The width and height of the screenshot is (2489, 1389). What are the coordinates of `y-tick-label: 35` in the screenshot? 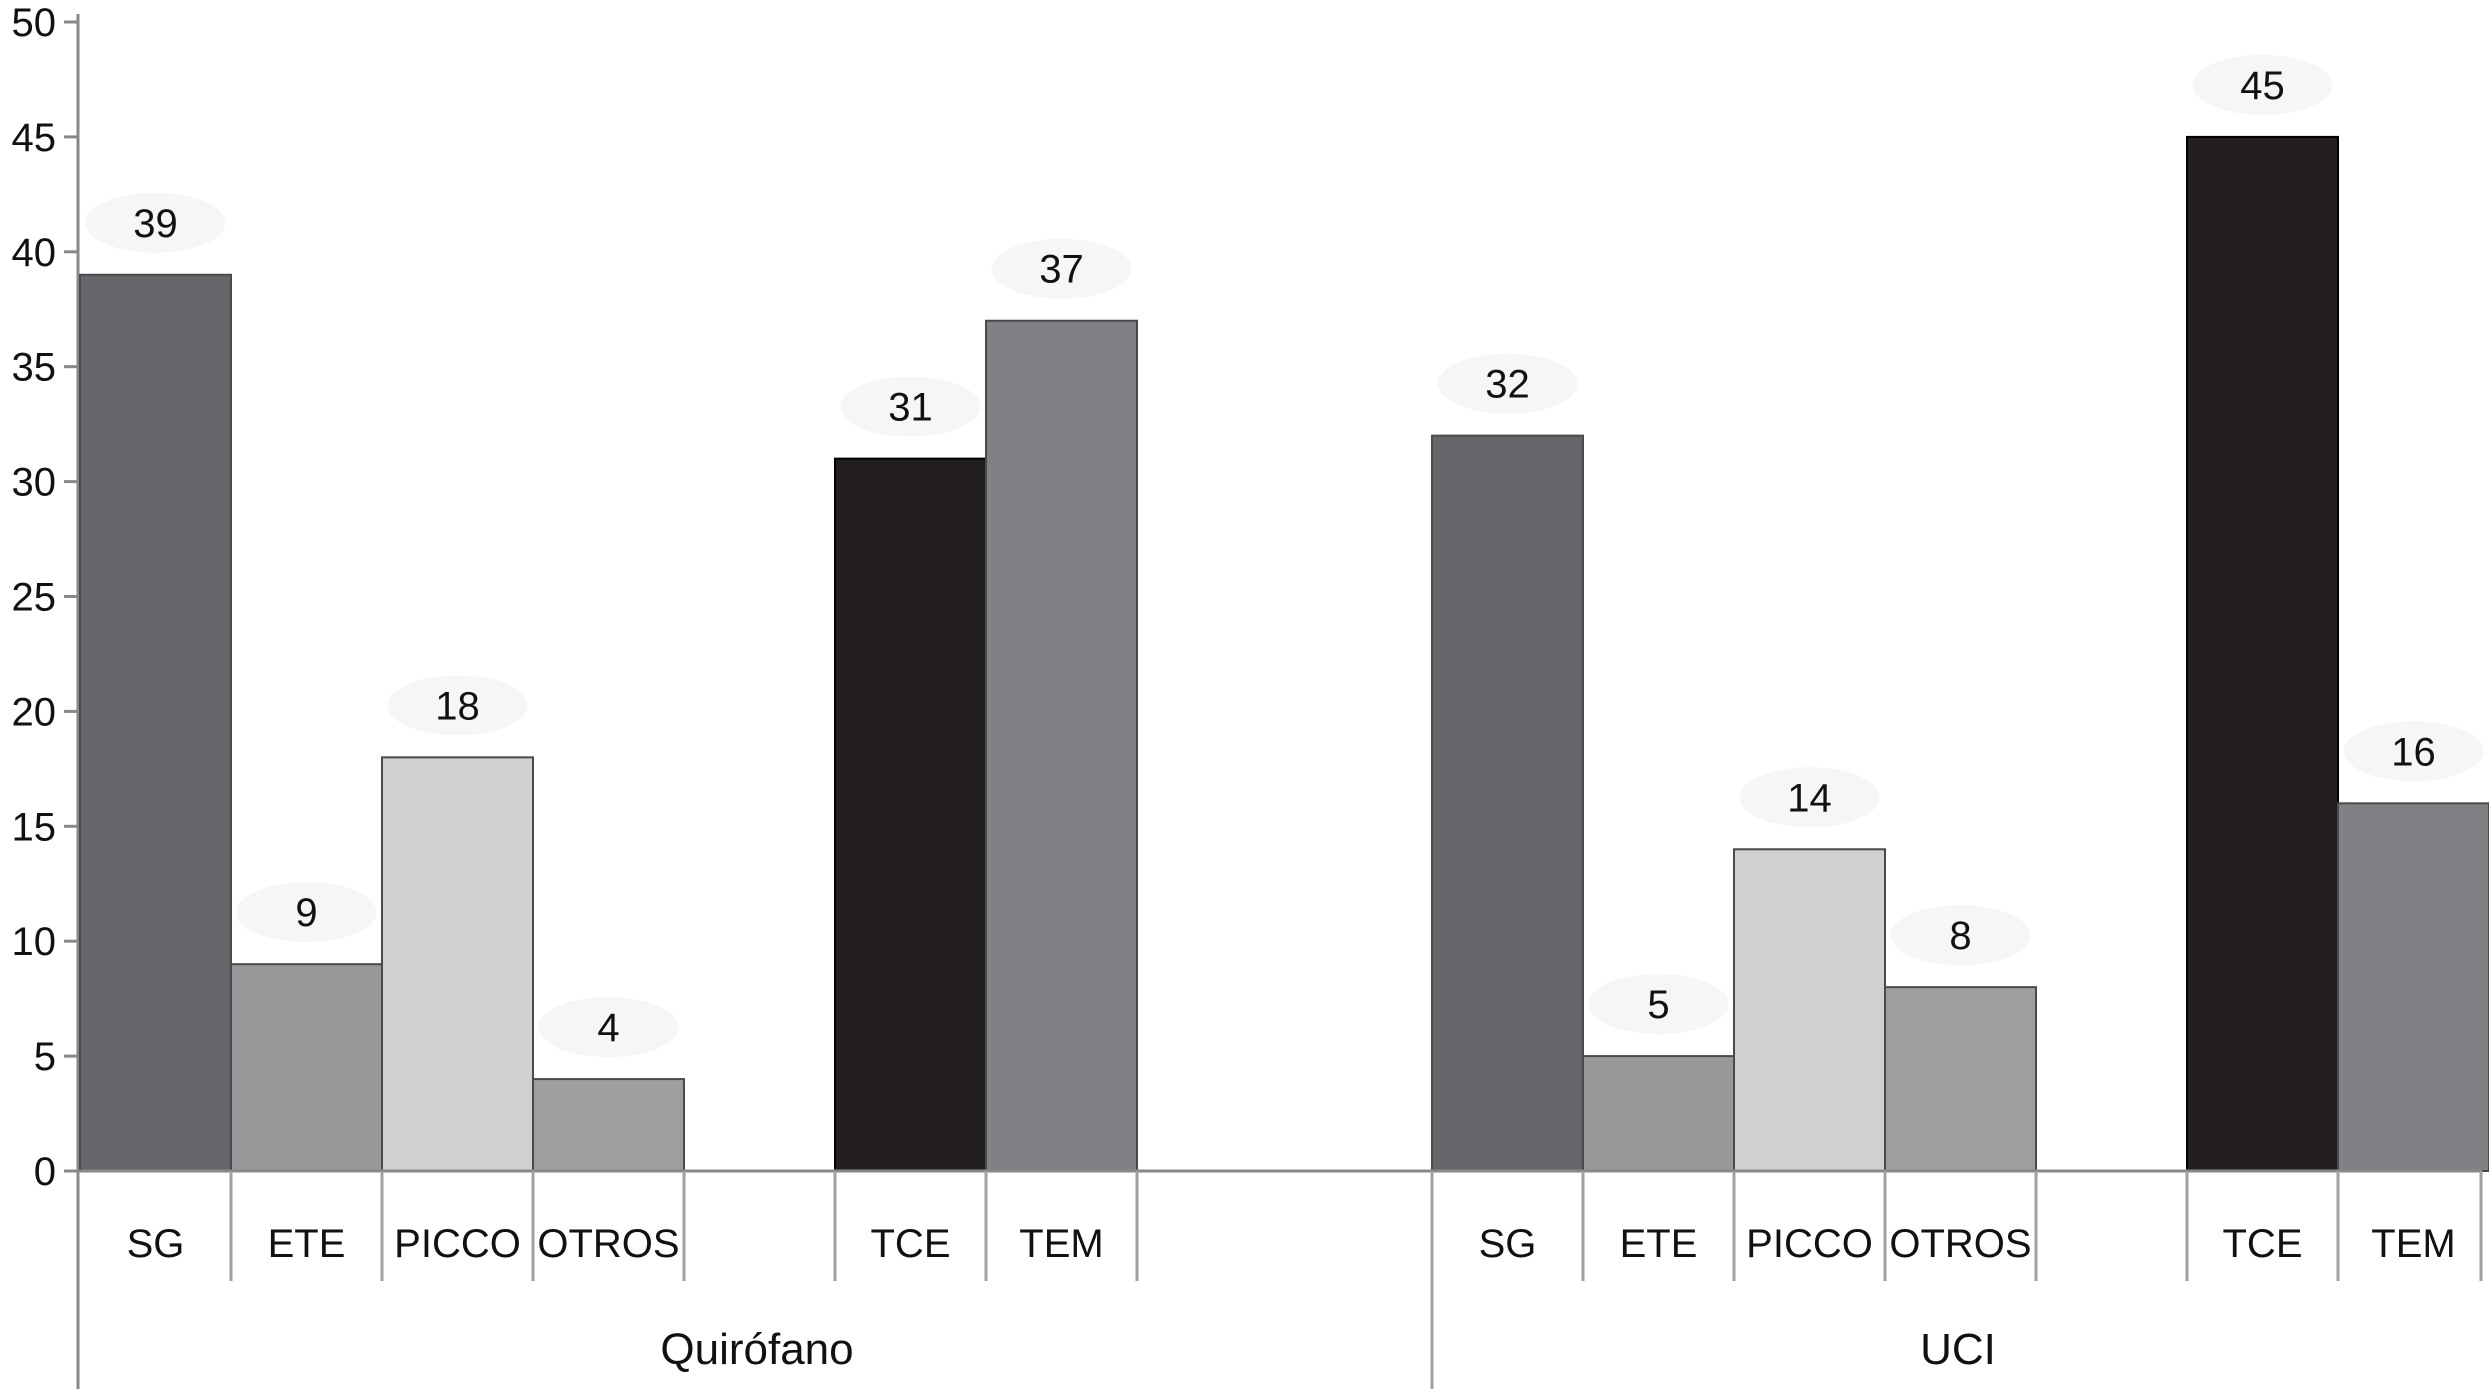 It's located at (34, 368).